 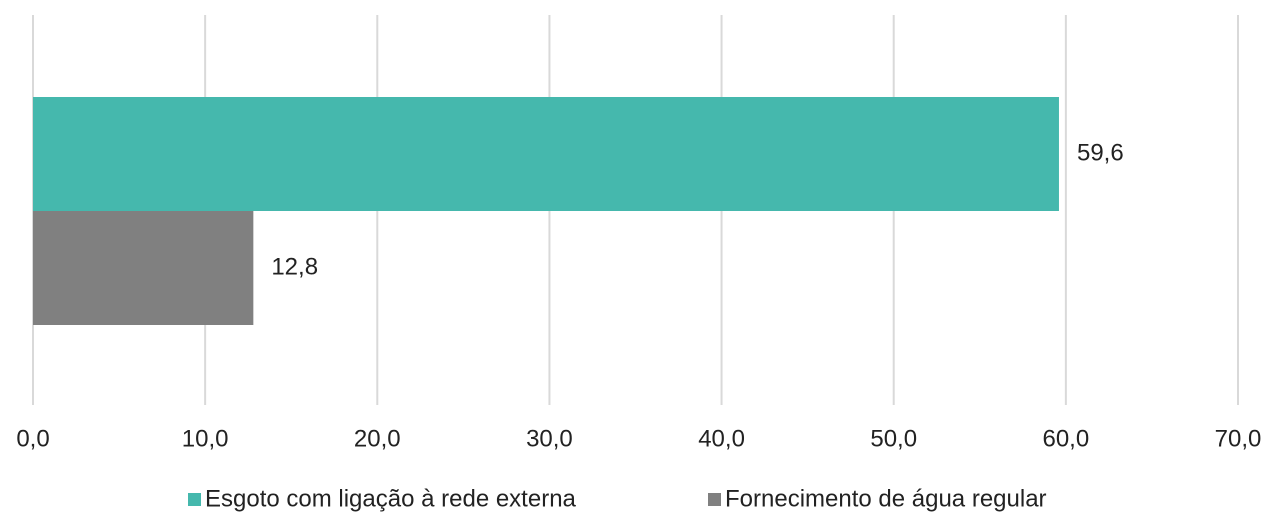 What do you see at coordinates (391, 498) in the screenshot?
I see `legend-label: Esgoto com ligação à rede externa` at bounding box center [391, 498].